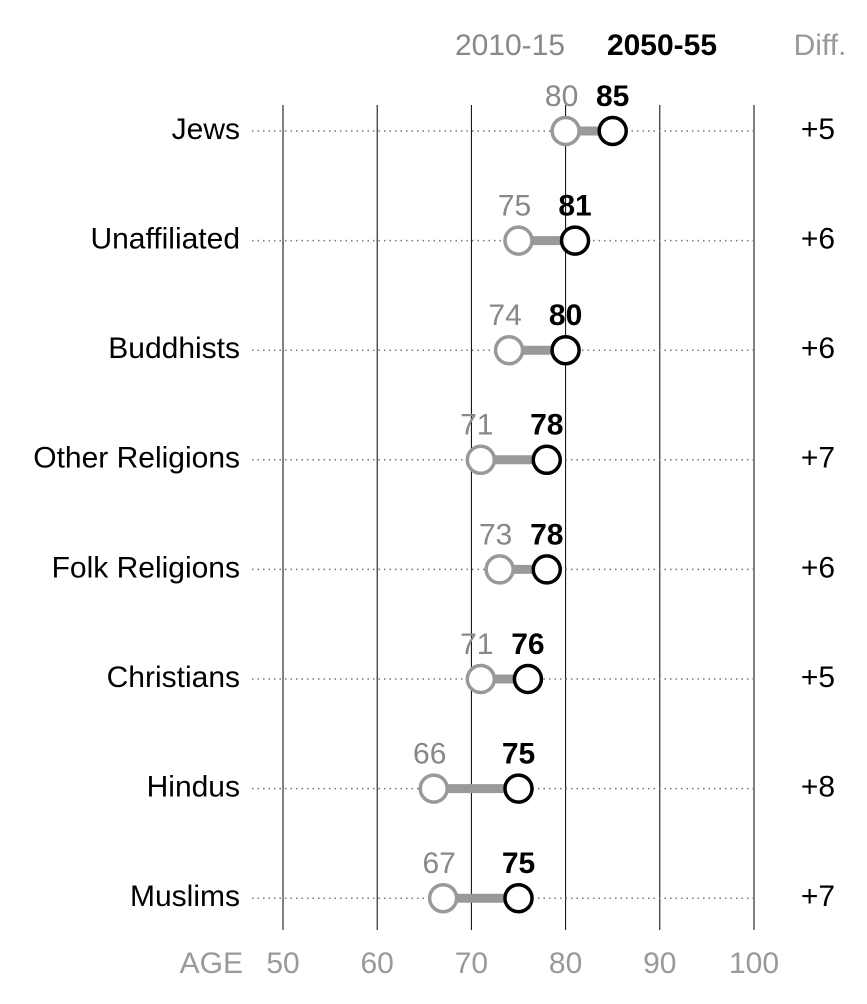  I want to click on x-tick-label: 50, so click(282, 963).